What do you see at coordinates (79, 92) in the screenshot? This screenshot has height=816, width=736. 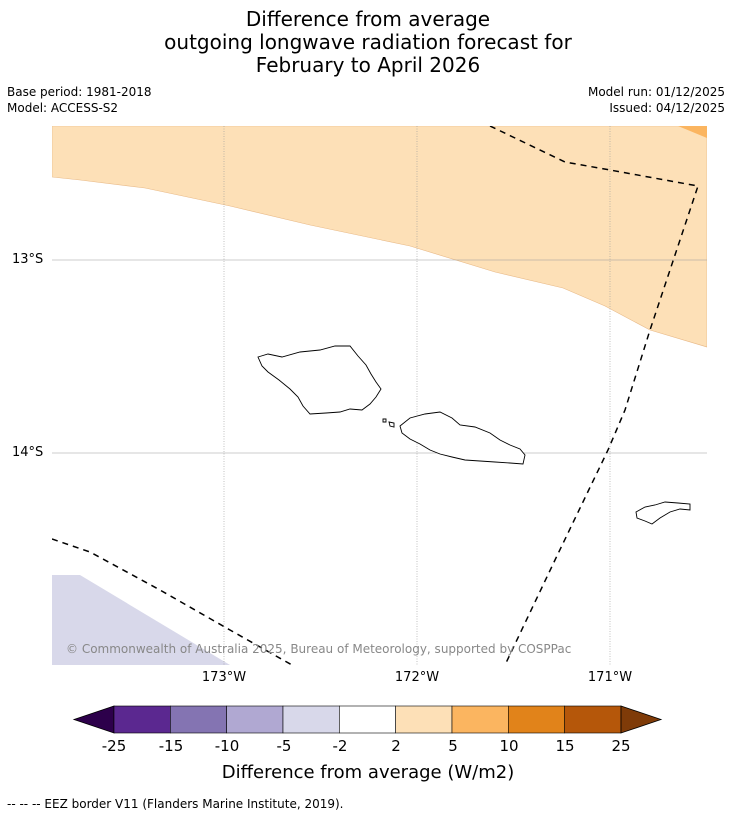 I see `base-period-text: Base period: 1981-2018` at bounding box center [79, 92].